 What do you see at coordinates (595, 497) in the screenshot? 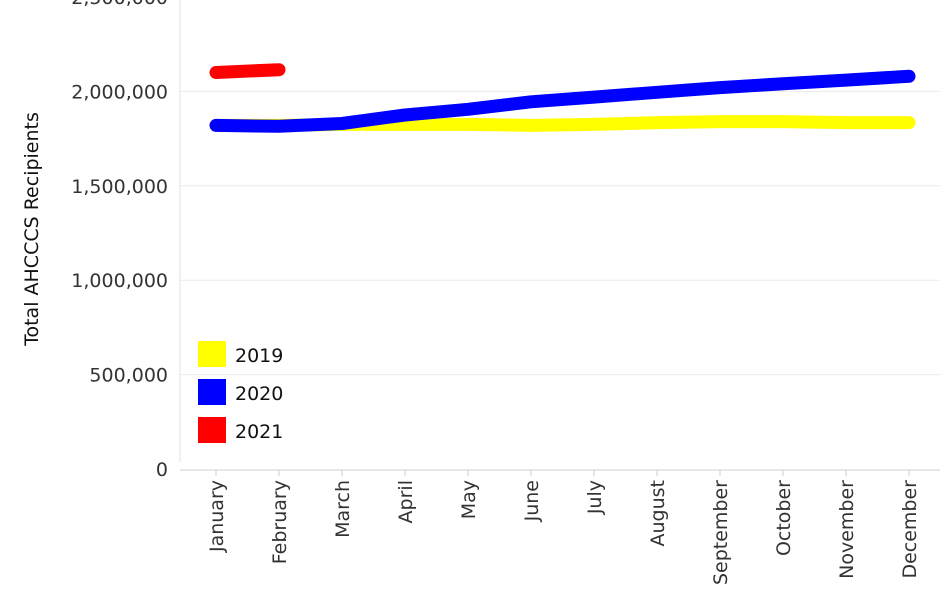
I see `x-tick-label: July` at bounding box center [595, 497].